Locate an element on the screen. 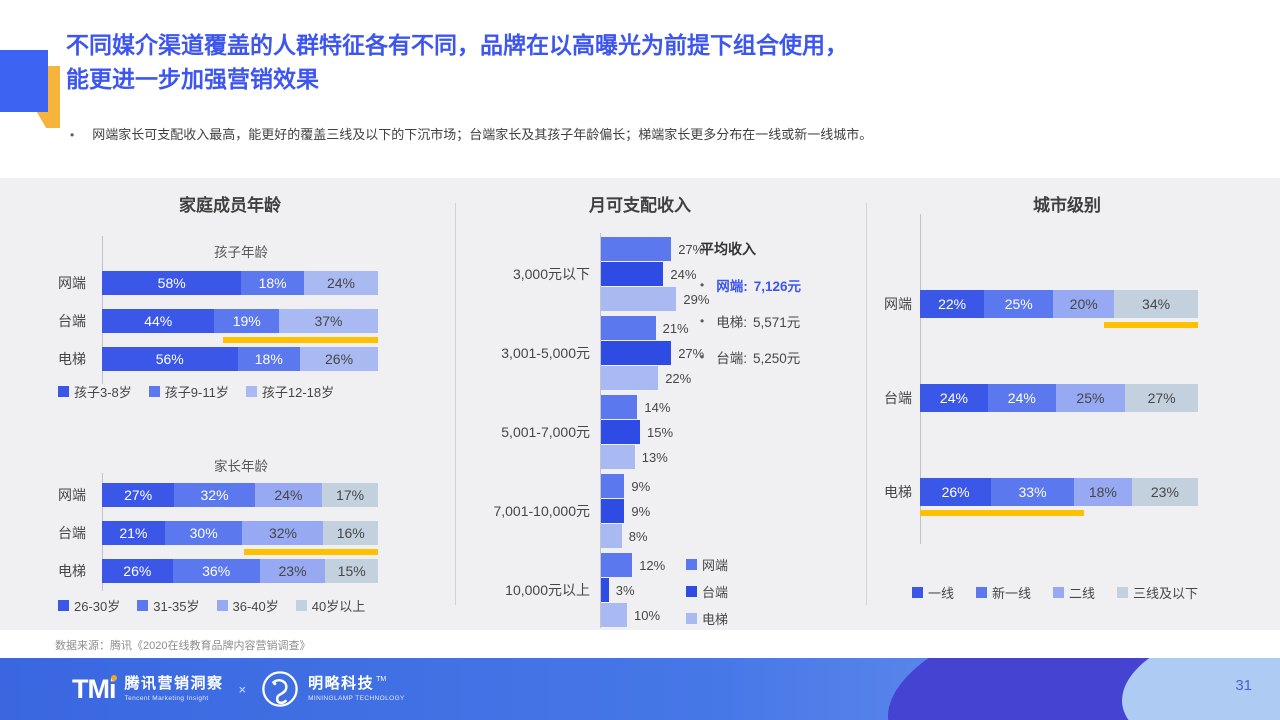 The height and width of the screenshot is (720, 1280). section-divider is located at coordinates (455, 404).